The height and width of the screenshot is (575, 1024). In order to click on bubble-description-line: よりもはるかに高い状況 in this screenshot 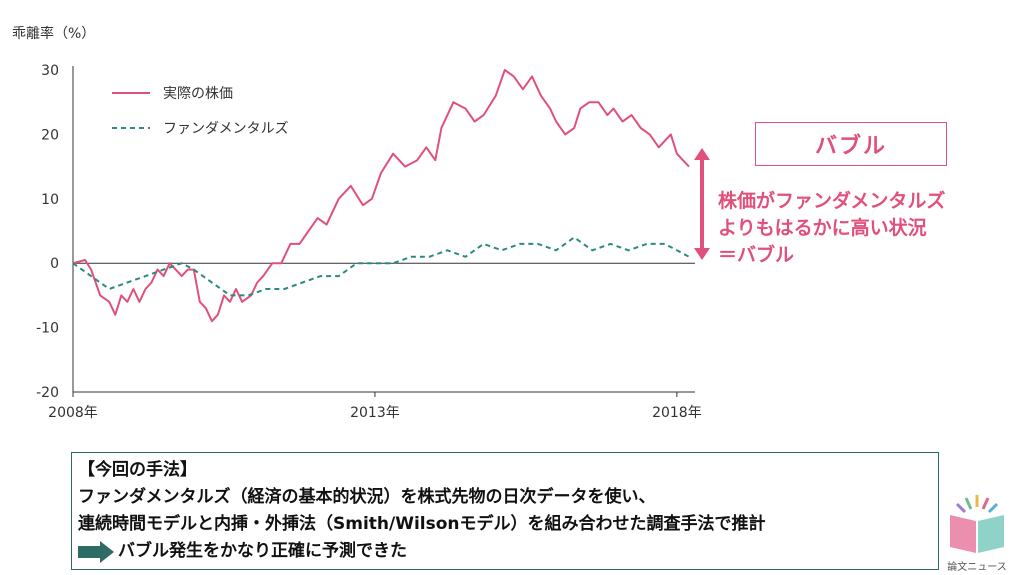, I will do `click(822, 228)`.